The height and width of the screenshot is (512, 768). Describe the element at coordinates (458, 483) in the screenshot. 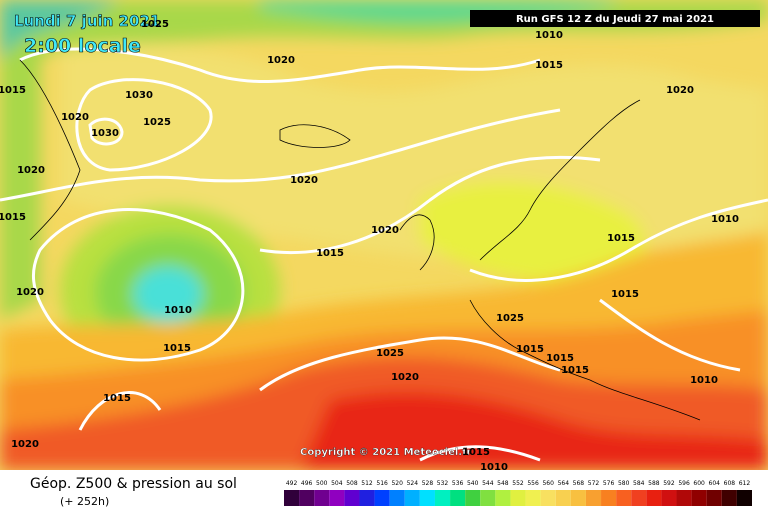

I see `scale-label: 536` at that location.